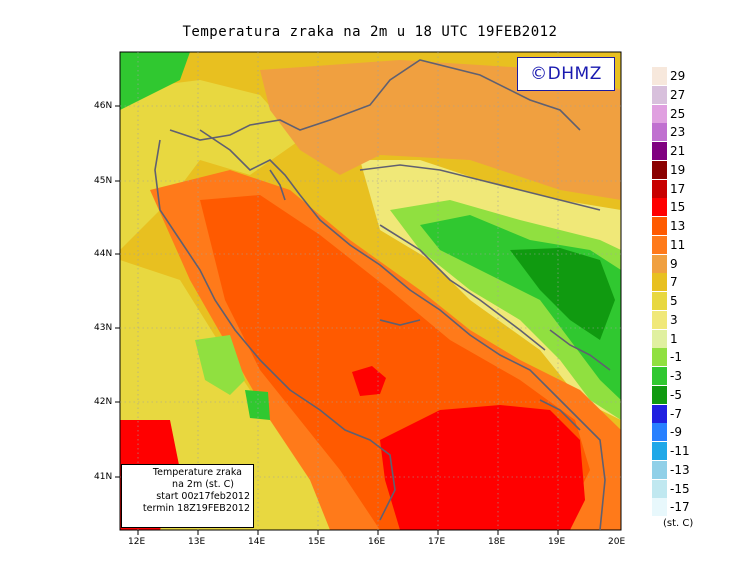  Describe the element at coordinates (497, 542) in the screenshot. I see `lon-label-18: 18E` at that location.